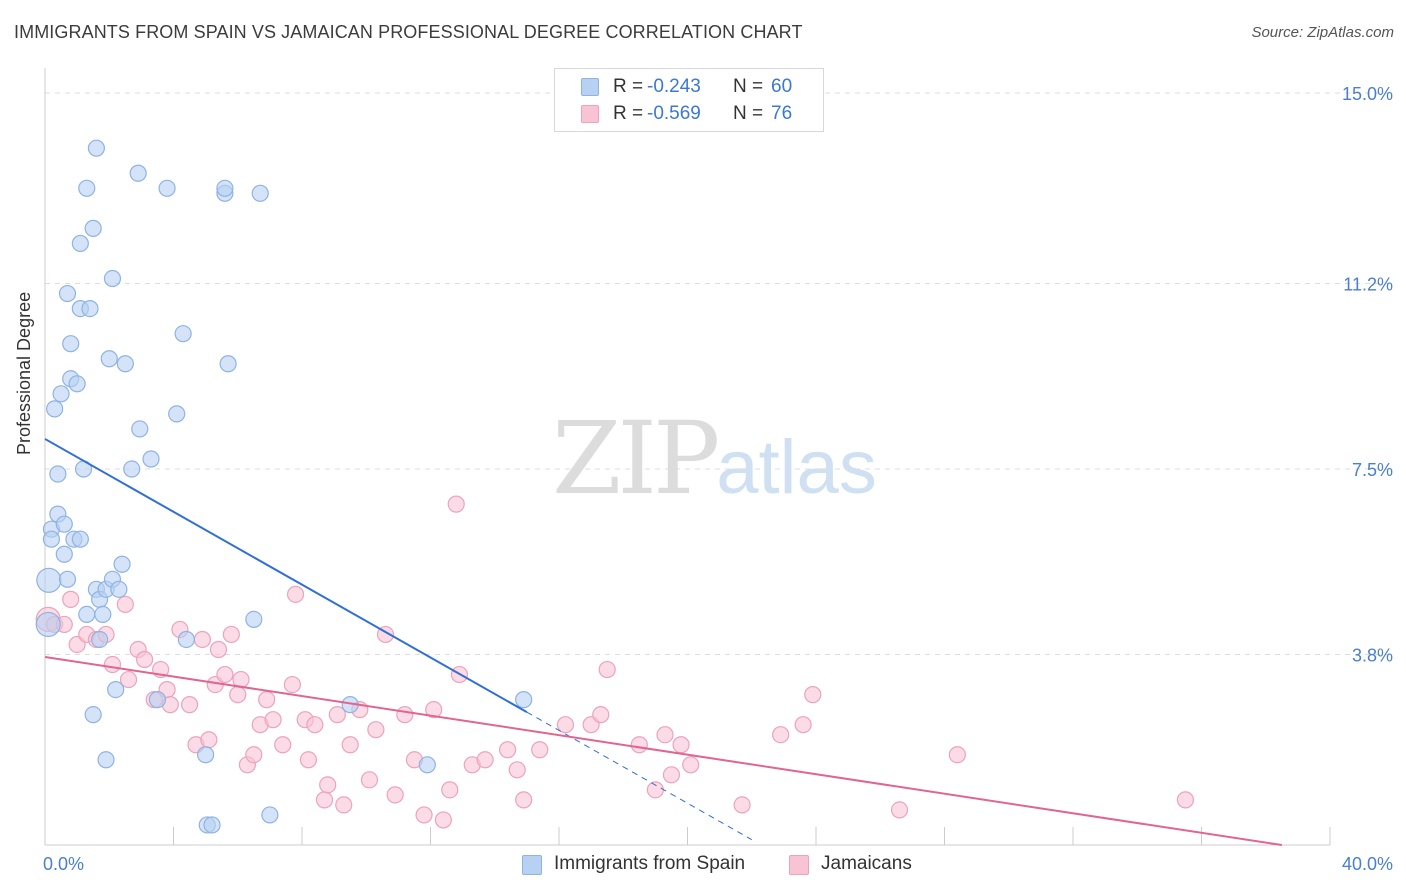 This screenshot has width=1406, height=892. What do you see at coordinates (636, 458) in the screenshot?
I see `watermark-zip: ZIP` at bounding box center [636, 458].